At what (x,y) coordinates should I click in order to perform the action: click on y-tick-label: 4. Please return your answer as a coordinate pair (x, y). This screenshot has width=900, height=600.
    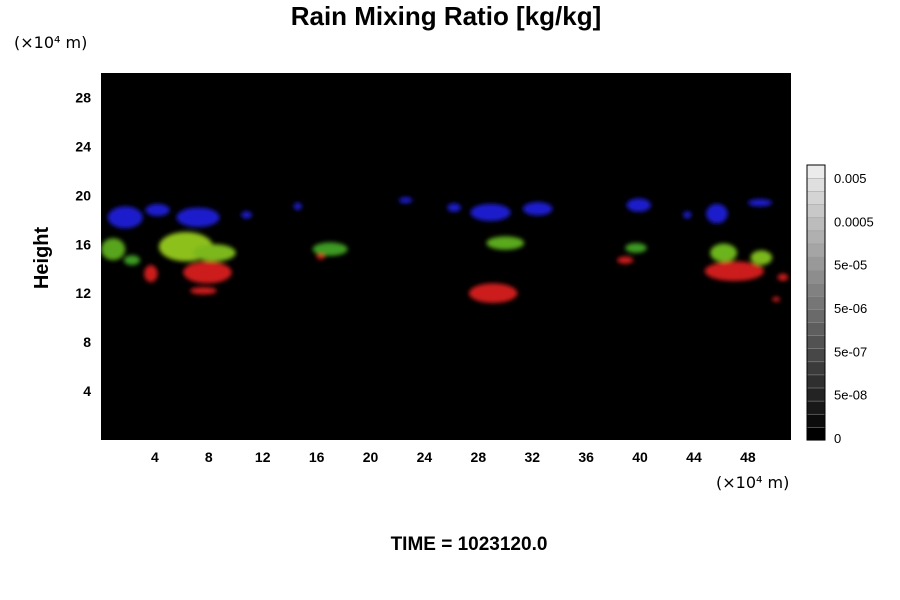
    Looking at the image, I should click on (87, 391).